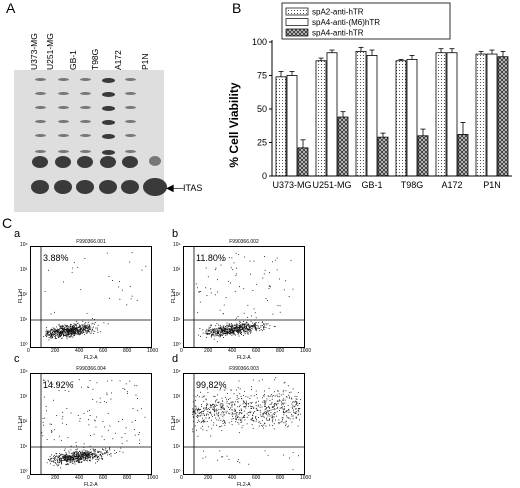  What do you see at coordinates (211, 258) in the screenshot?
I see `gate-percentage: 11.80%` at bounding box center [211, 258].